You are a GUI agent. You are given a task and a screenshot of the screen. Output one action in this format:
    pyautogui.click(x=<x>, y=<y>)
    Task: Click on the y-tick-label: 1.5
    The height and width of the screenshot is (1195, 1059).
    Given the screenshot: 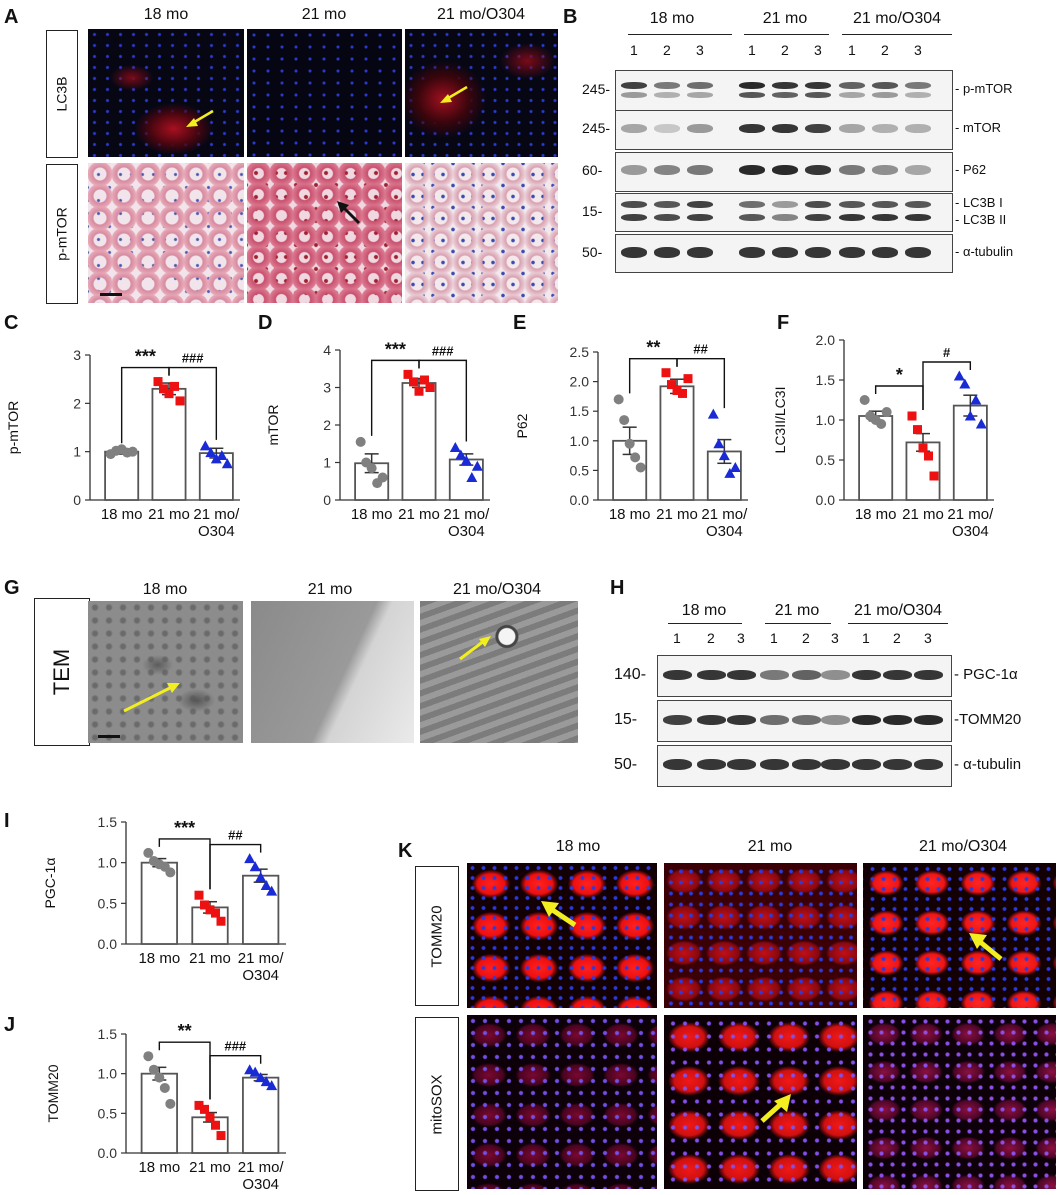 What is the action you would take?
    pyautogui.click(x=108, y=822)
    